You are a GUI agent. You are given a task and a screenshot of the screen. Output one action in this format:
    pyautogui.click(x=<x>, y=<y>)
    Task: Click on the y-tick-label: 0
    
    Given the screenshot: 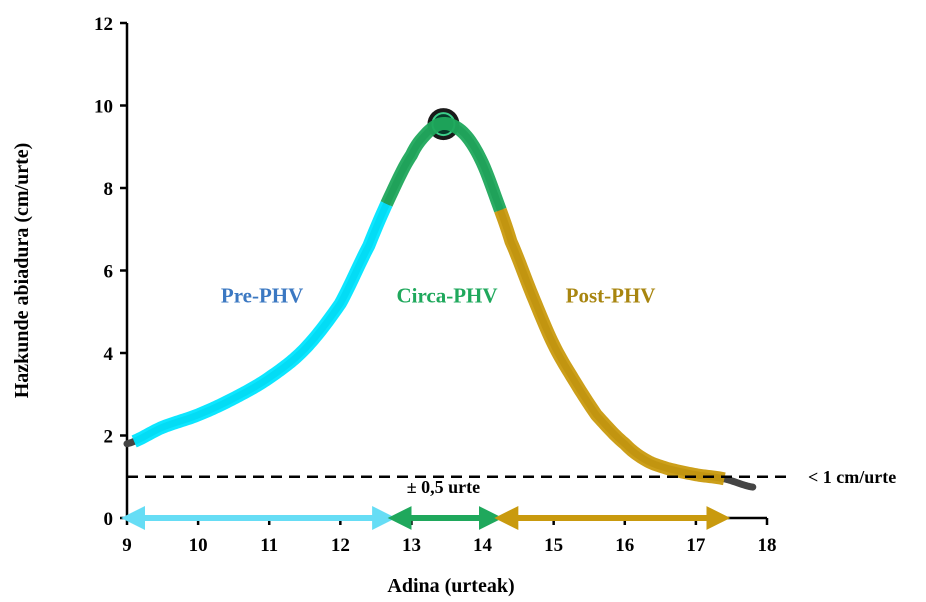 What is the action you would take?
    pyautogui.click(x=109, y=519)
    